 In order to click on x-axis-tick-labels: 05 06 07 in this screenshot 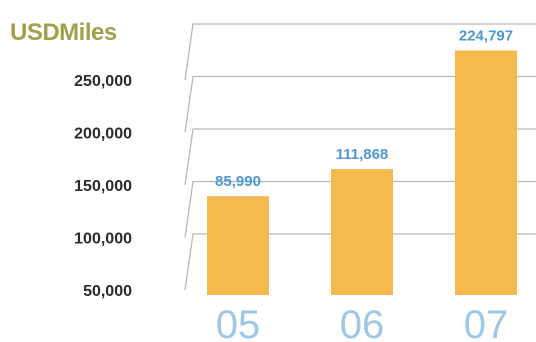, I will do `click(362, 322)`.